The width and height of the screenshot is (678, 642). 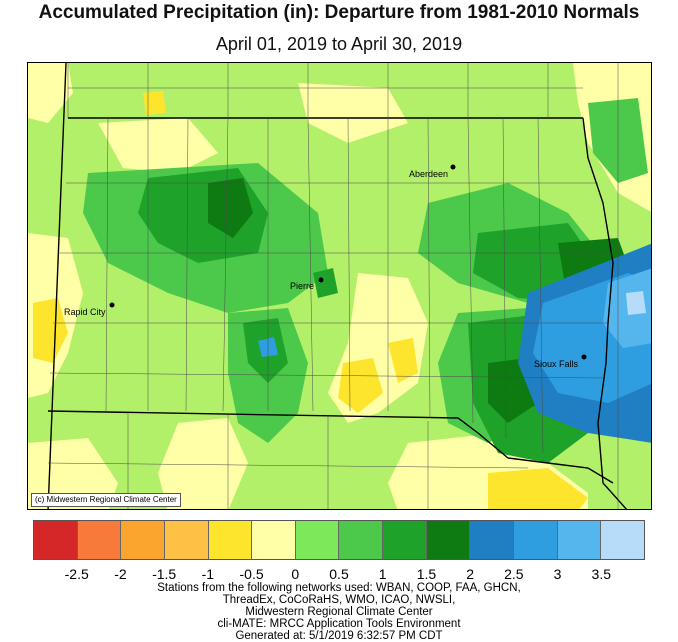 I want to click on city-label-sioux-falls: Sioux Falls, so click(x=556, y=364).